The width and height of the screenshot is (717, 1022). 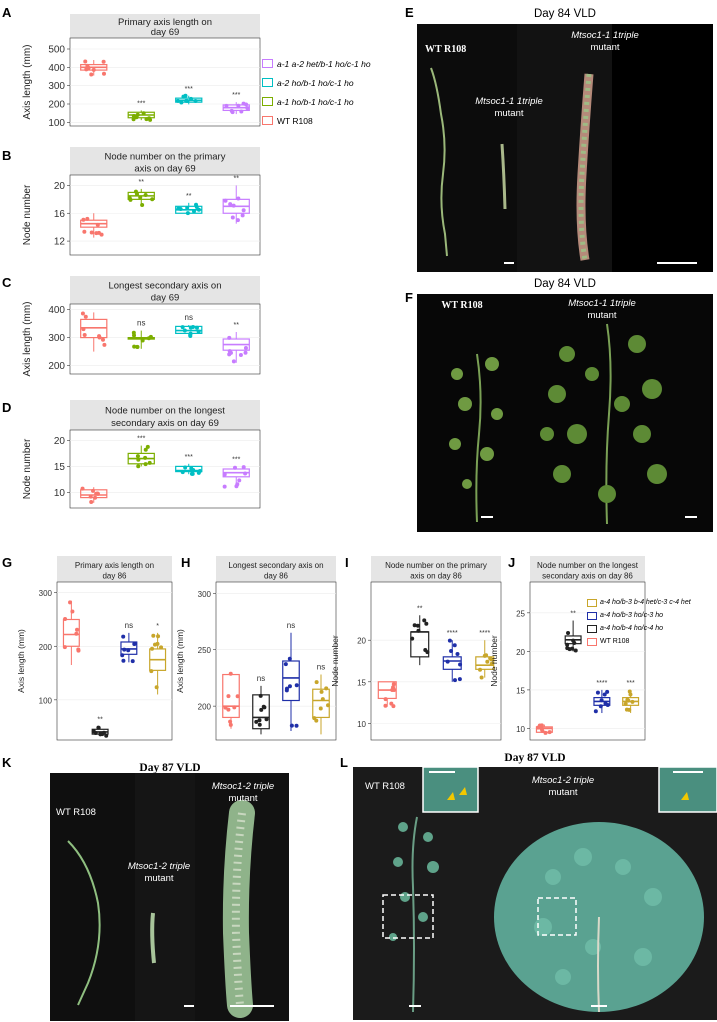 I want to click on legend-label: a-1 ho/b-1 ho/c-1 ho, so click(x=315, y=101).